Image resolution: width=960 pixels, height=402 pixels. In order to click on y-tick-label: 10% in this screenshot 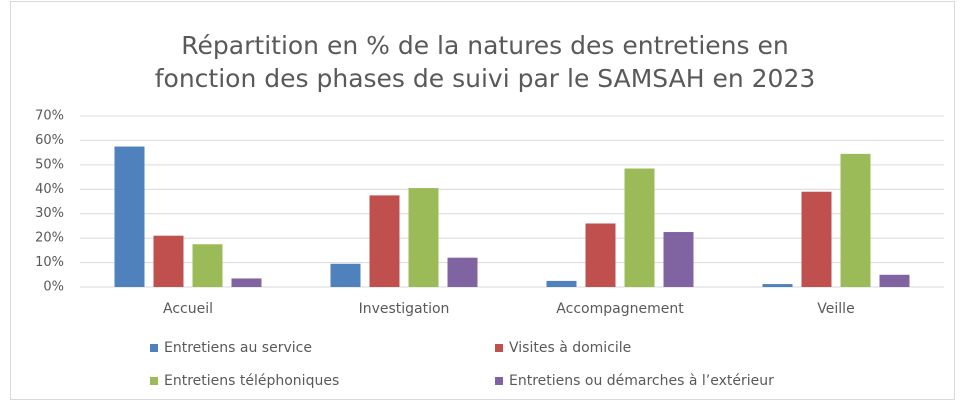, I will do `click(49, 262)`.